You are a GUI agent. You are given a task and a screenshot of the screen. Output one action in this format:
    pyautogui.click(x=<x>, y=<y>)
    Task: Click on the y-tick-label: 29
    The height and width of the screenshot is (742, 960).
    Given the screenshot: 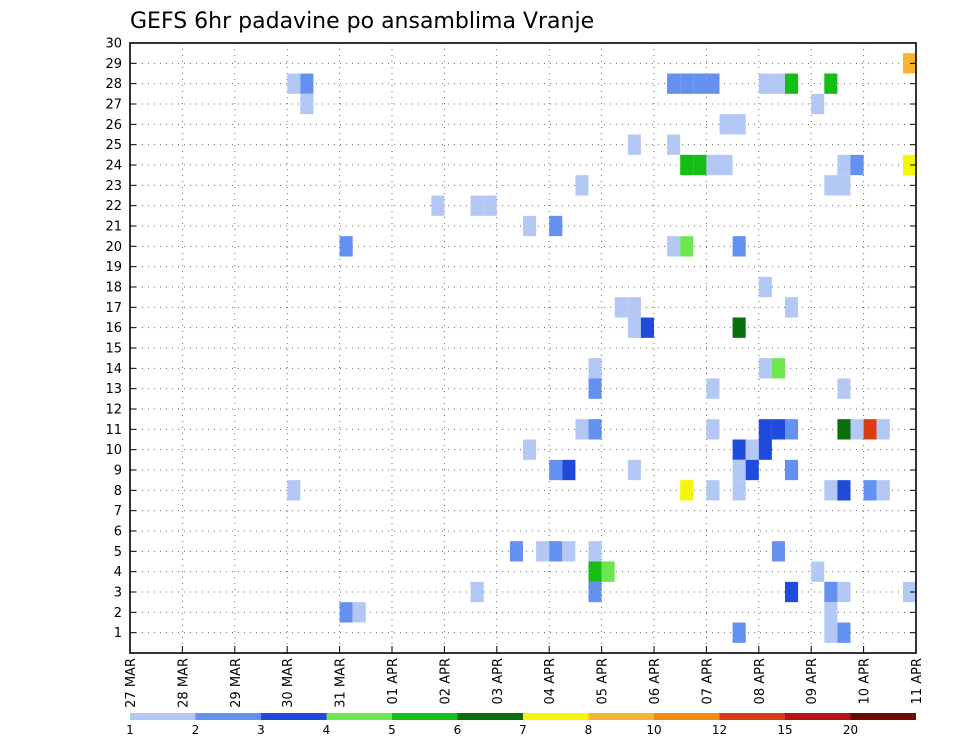 What is the action you would take?
    pyautogui.click(x=113, y=64)
    